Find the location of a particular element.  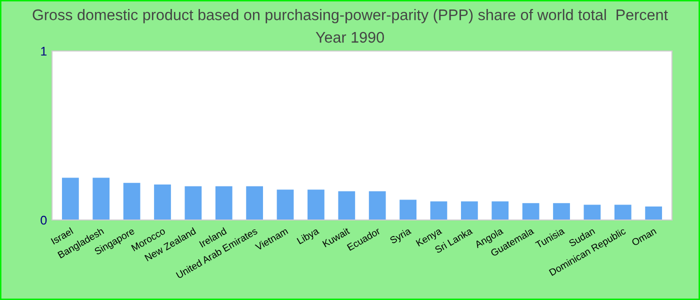

y-tick-label: 0 is located at coordinates (43, 220).